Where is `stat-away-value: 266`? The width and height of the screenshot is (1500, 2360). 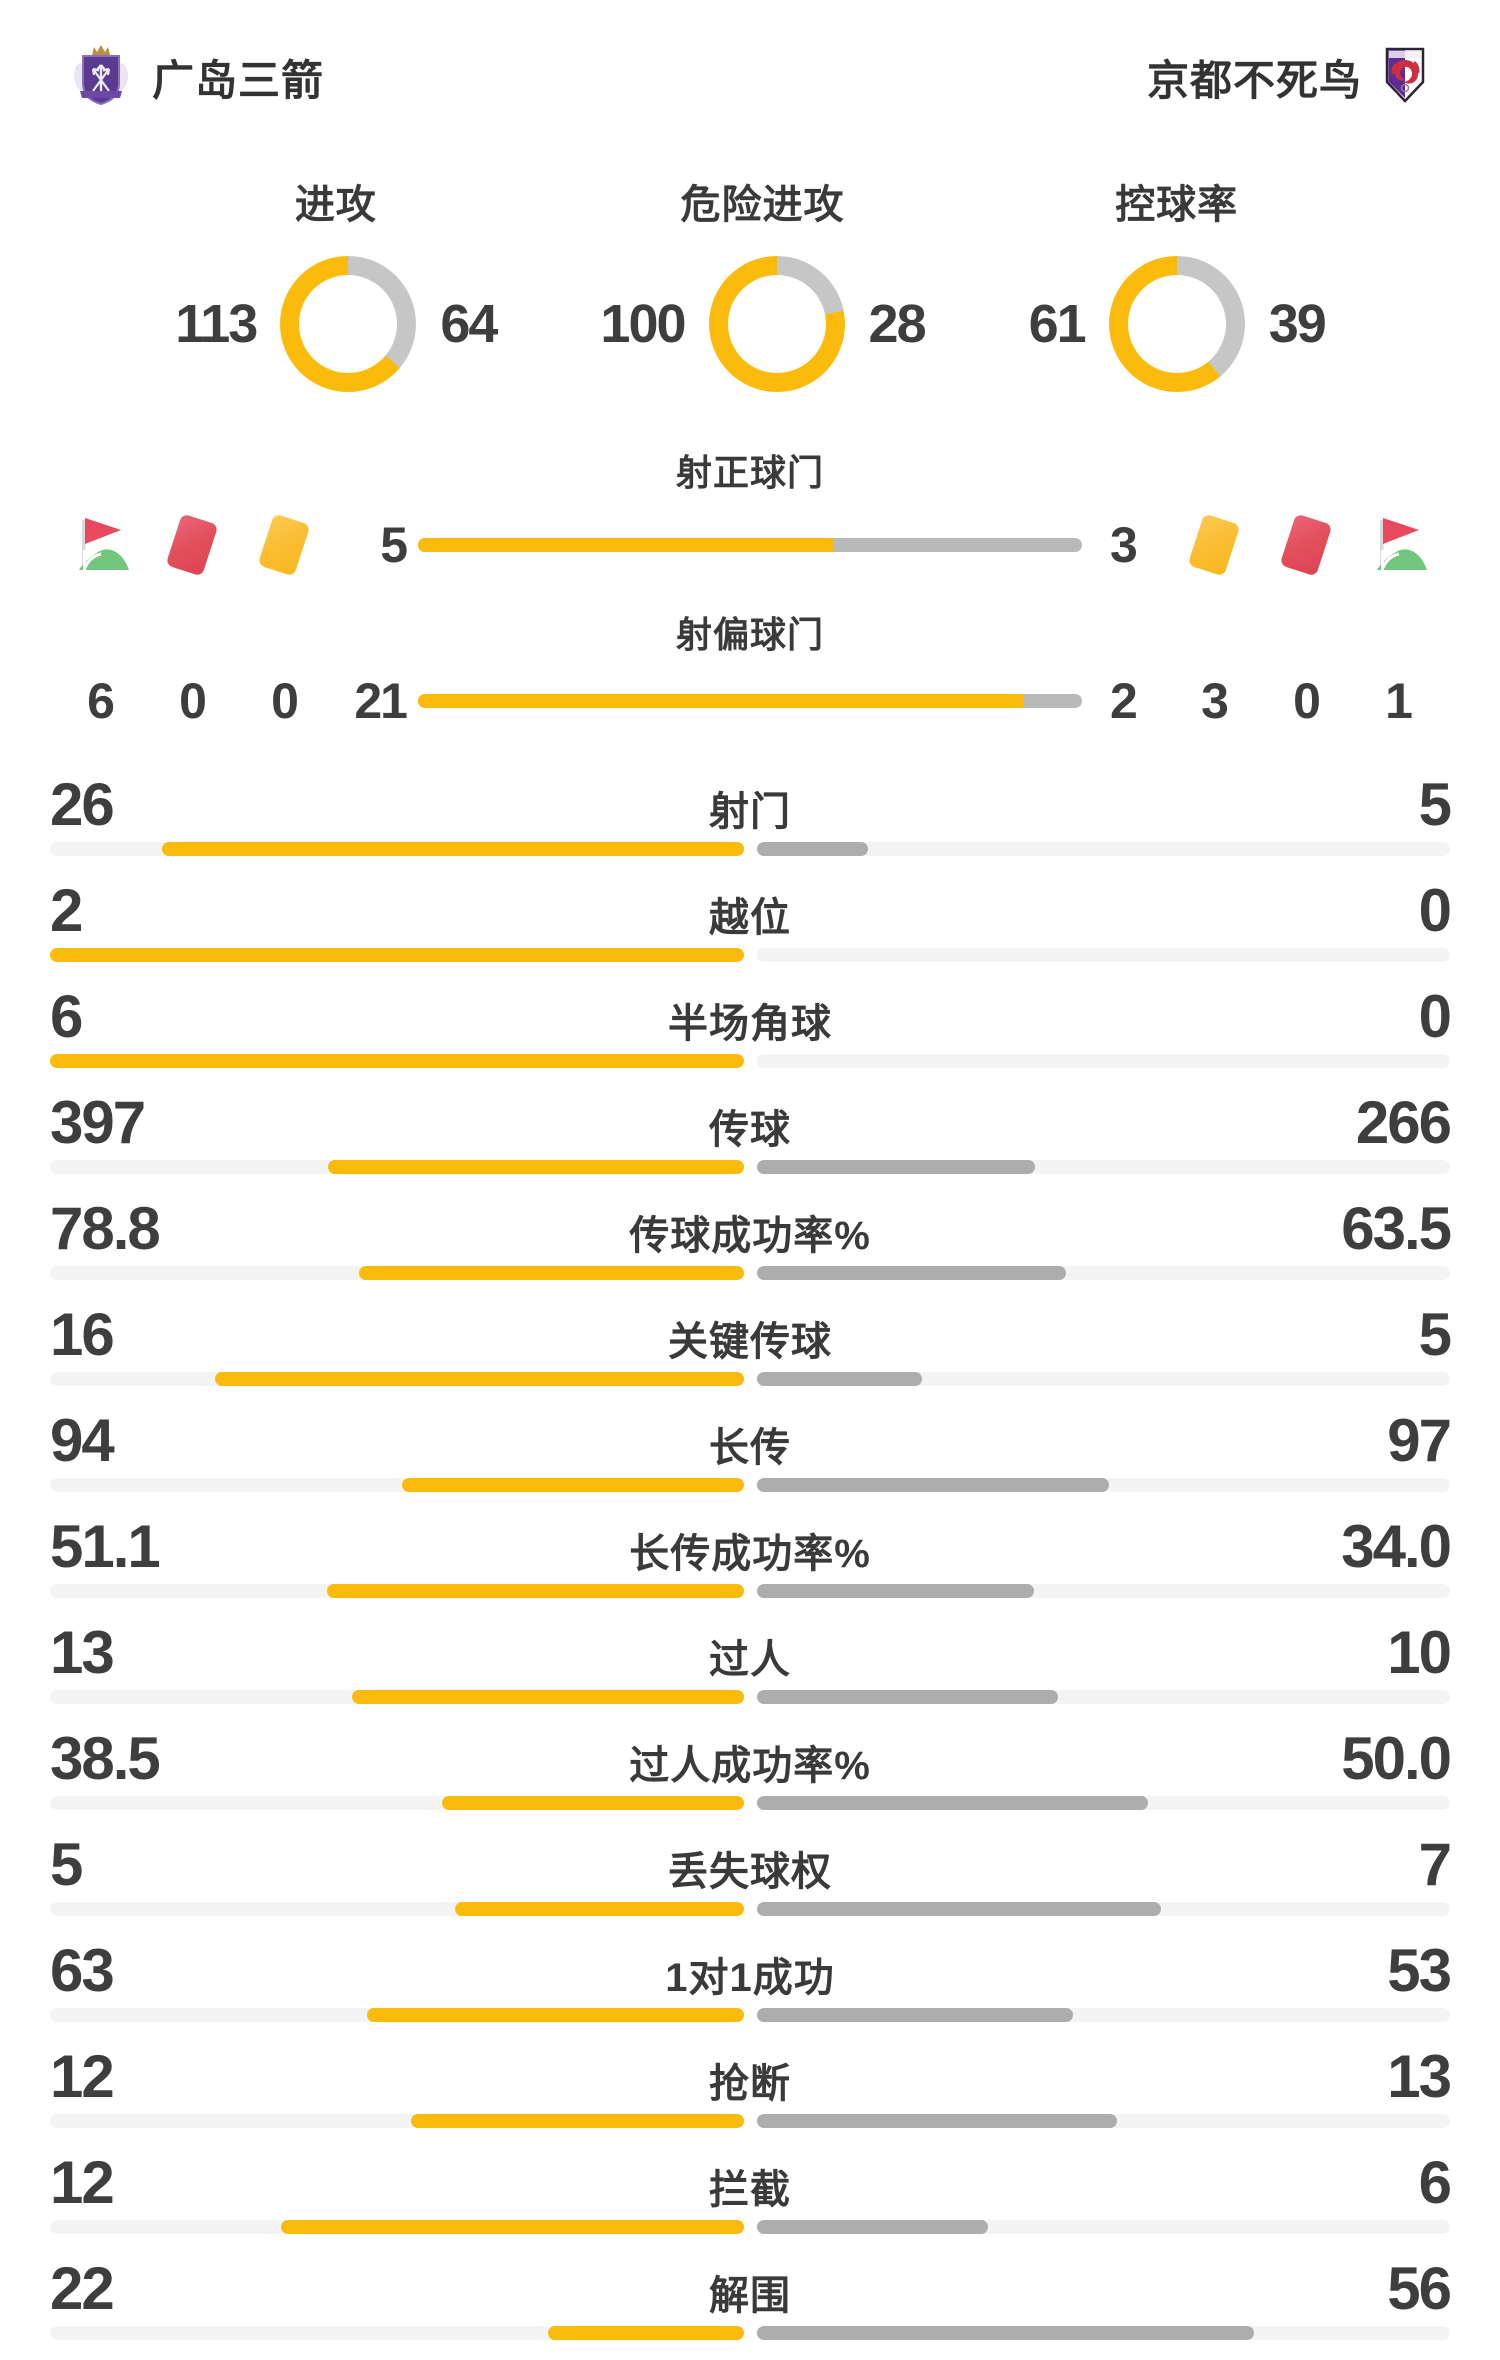
stat-away-value: 266 is located at coordinates (1403, 1122).